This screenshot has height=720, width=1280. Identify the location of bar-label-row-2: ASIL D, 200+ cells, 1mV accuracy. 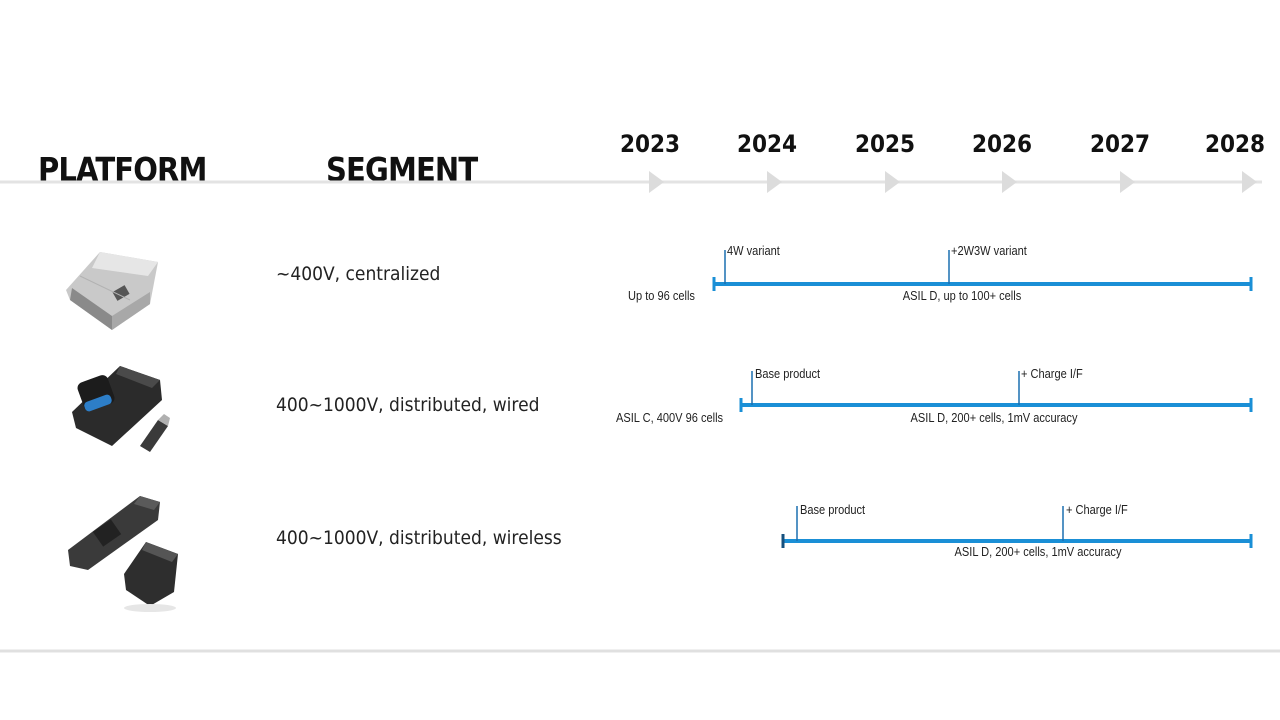
(994, 417).